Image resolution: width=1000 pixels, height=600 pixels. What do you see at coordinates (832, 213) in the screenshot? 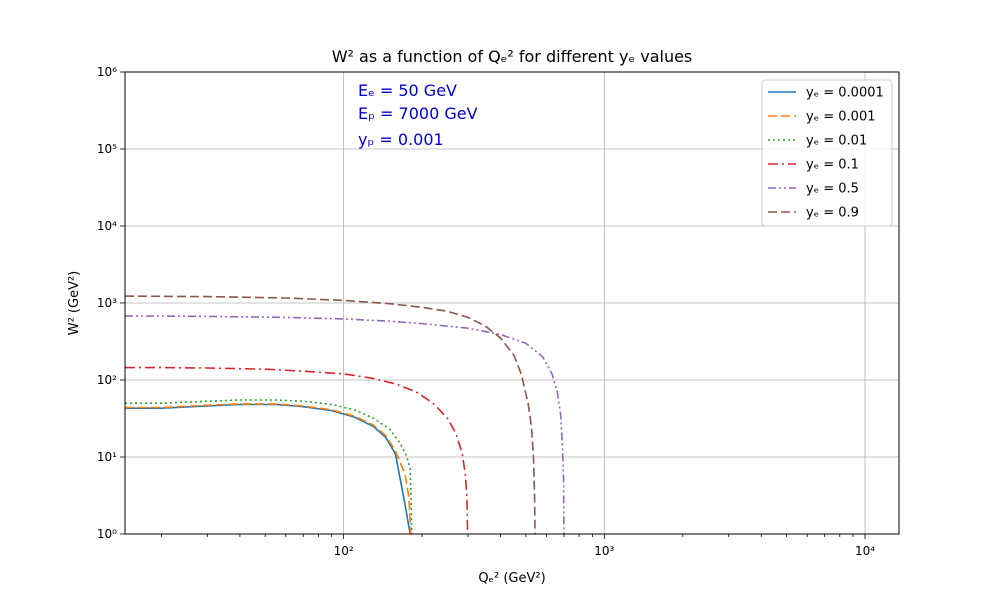
I see `legend-label-5: yₑ = 0.9` at bounding box center [832, 213].